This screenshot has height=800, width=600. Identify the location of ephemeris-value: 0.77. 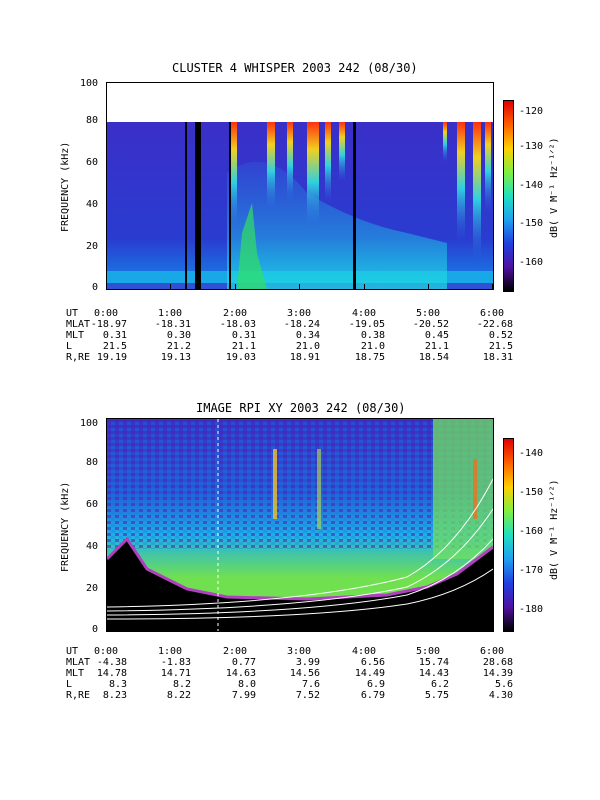
(243, 662).